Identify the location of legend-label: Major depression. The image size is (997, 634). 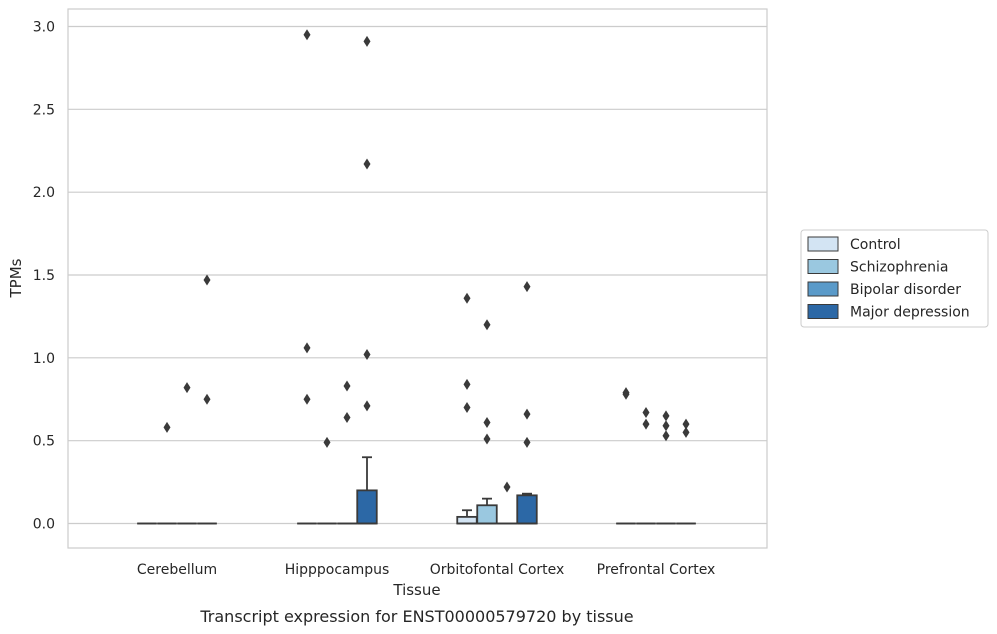
(910, 313).